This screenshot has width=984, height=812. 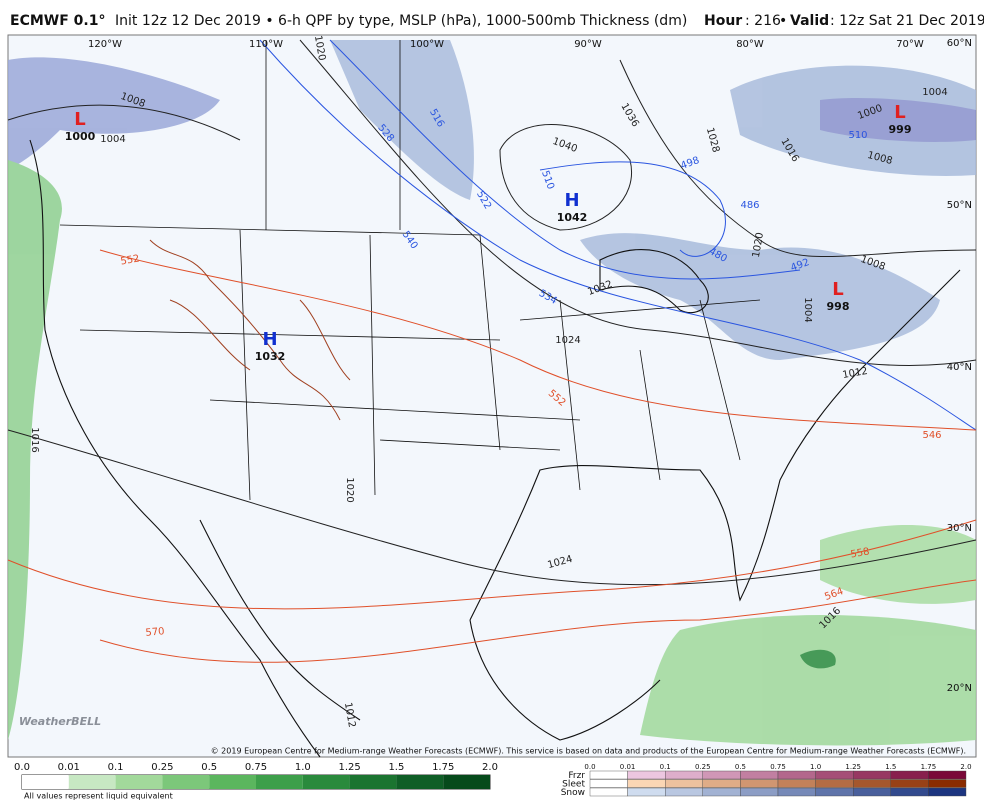 I want to click on terrain, so click(x=250, y=330).